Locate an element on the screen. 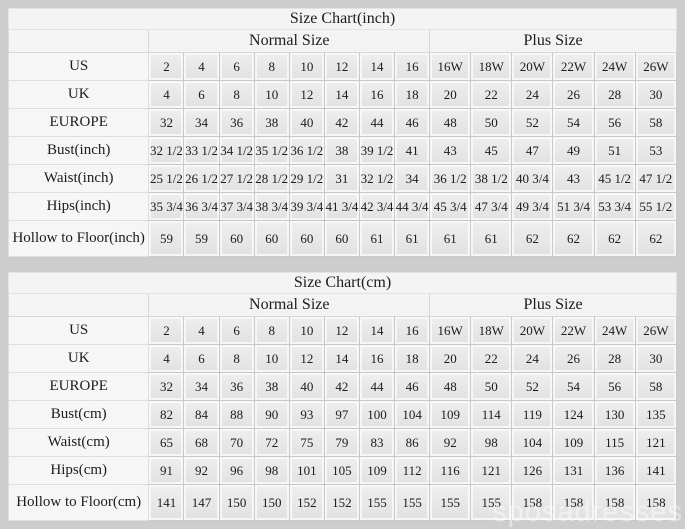 Image resolution: width=685 pixels, height=529 pixels. size-value-cell: 91 is located at coordinates (166, 470).